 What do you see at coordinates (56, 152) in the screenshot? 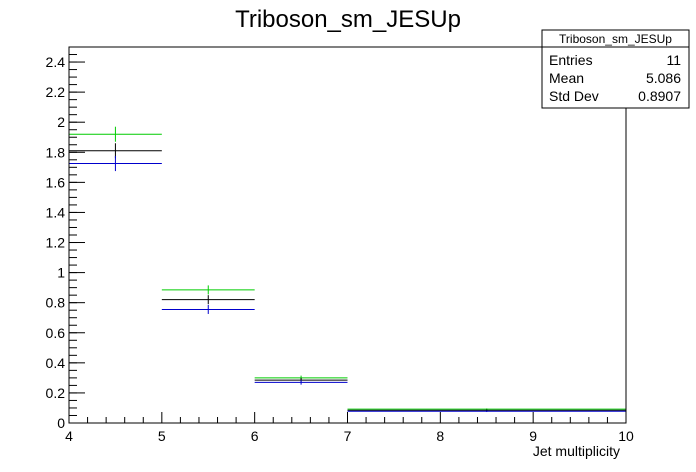
I see `y-tick-label: 1.8` at bounding box center [56, 152].